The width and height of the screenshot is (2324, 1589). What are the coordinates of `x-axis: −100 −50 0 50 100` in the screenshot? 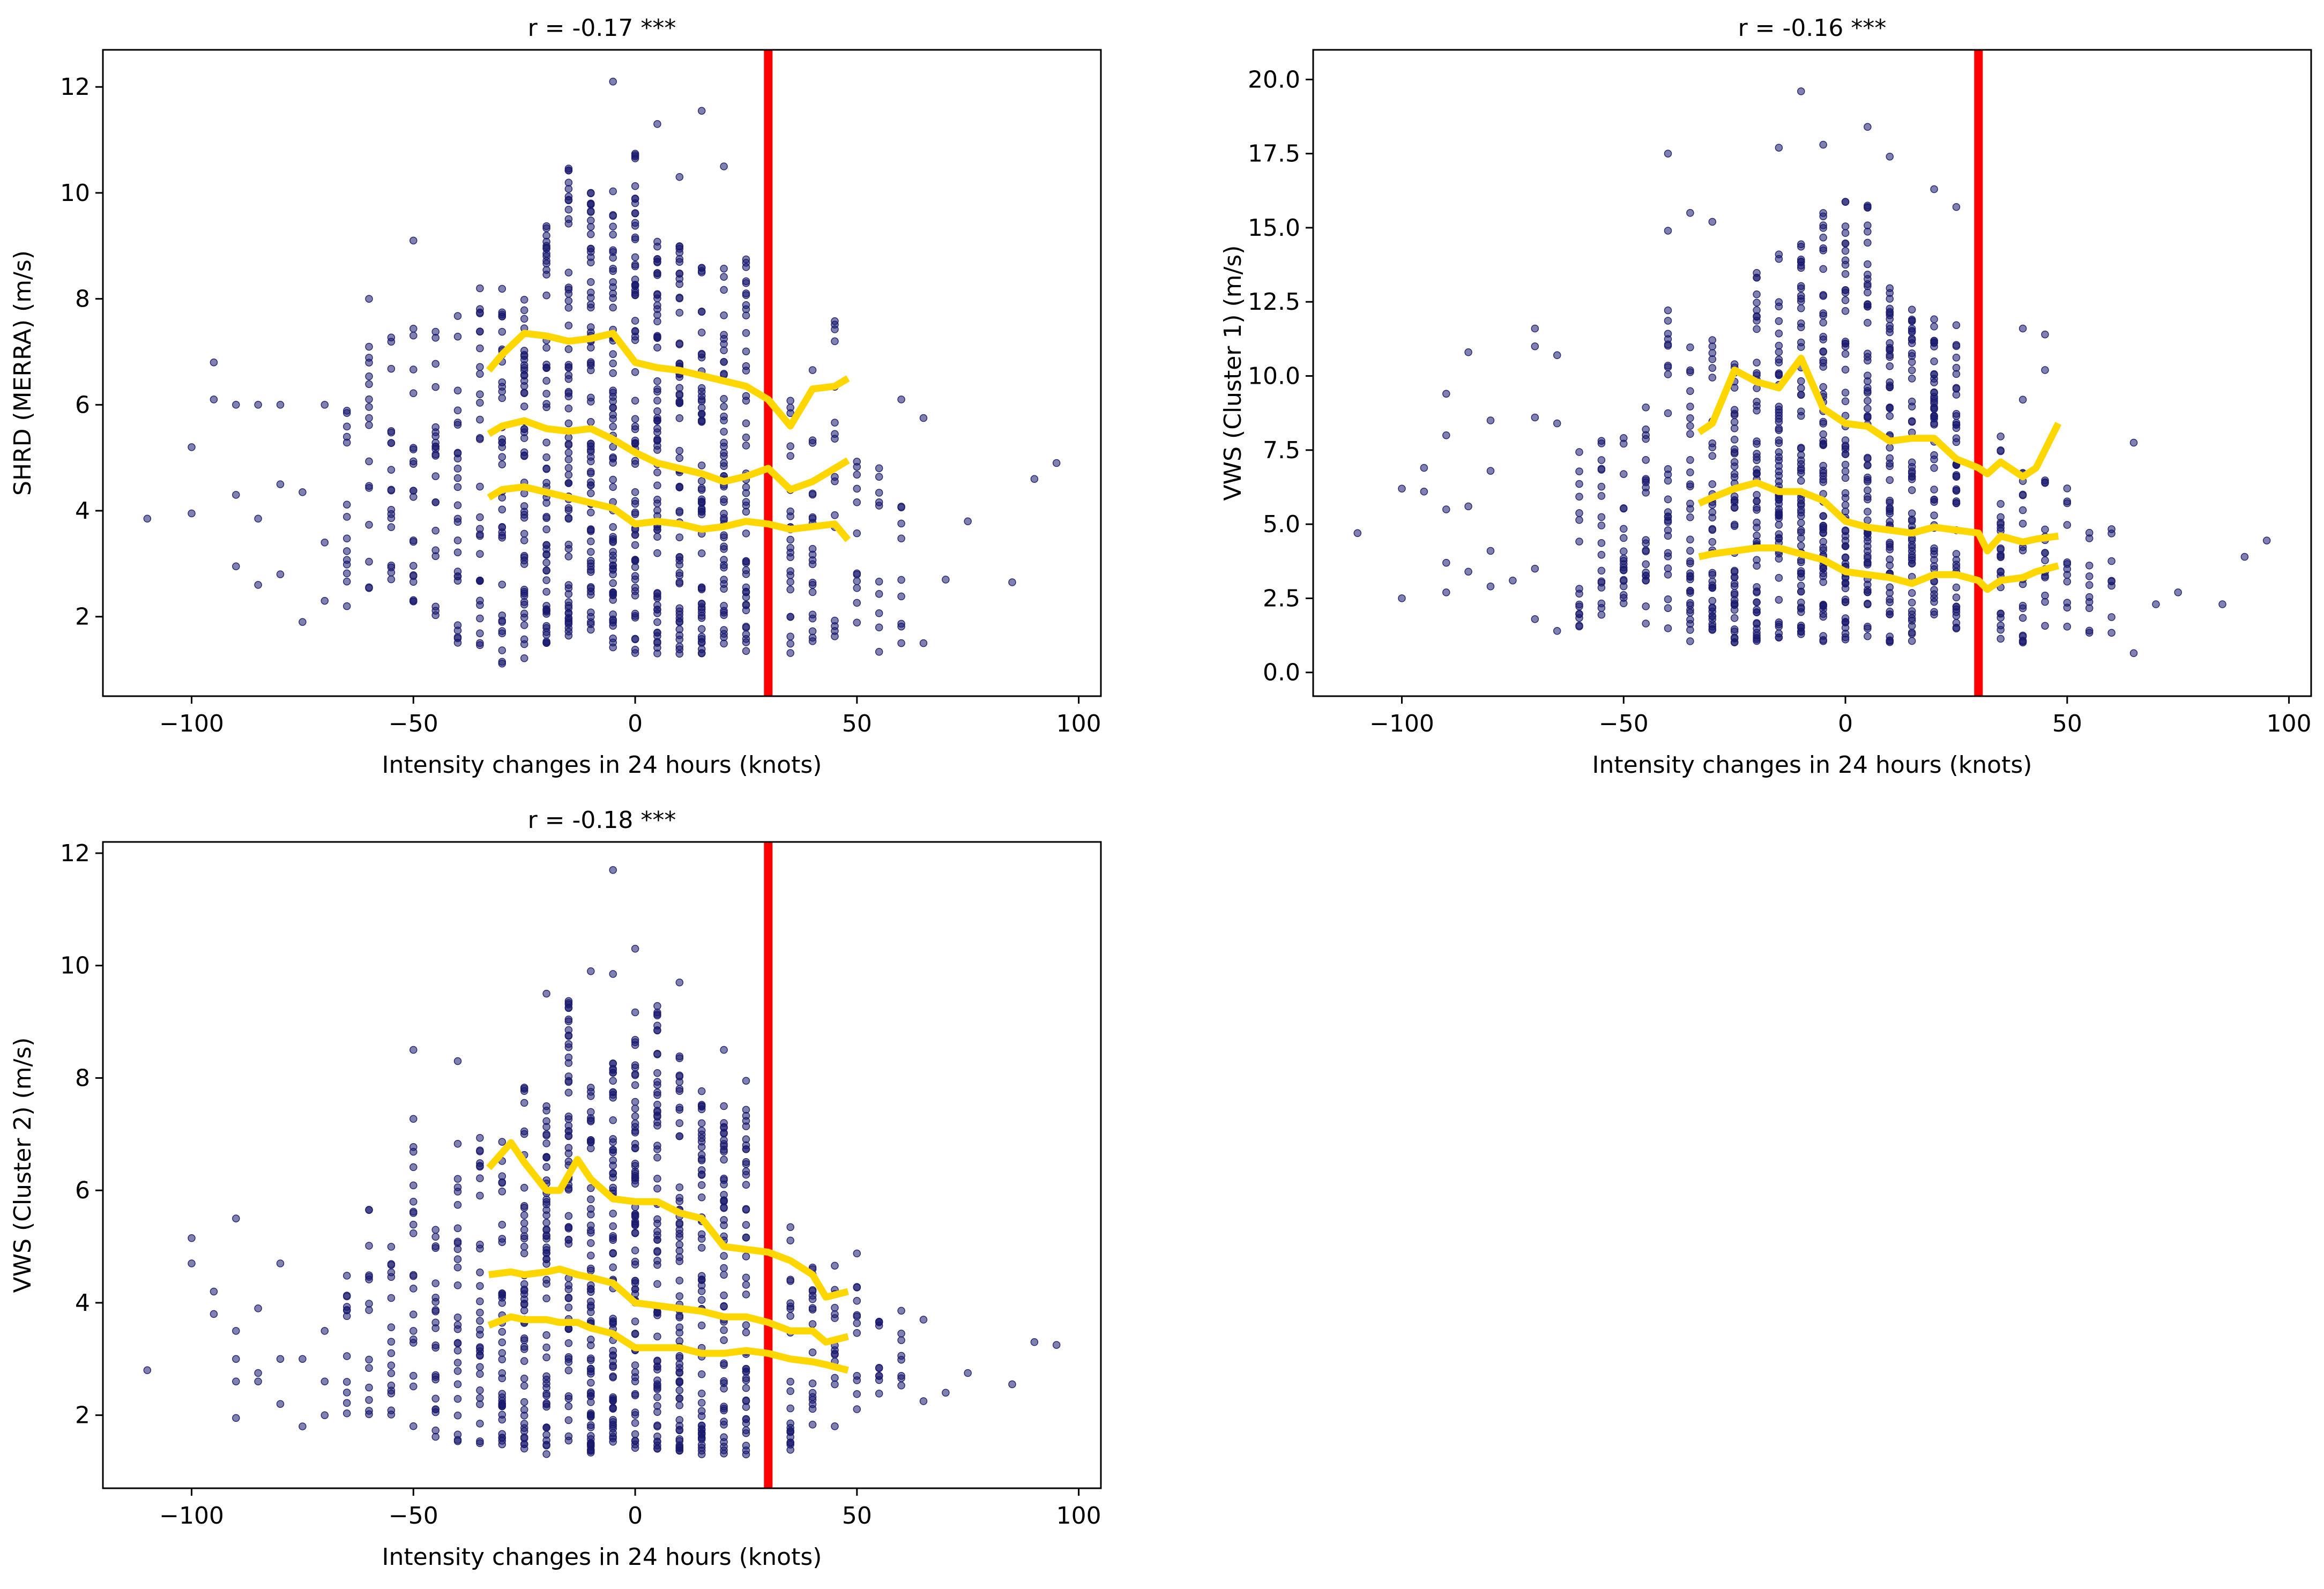 It's located at (630, 1509).